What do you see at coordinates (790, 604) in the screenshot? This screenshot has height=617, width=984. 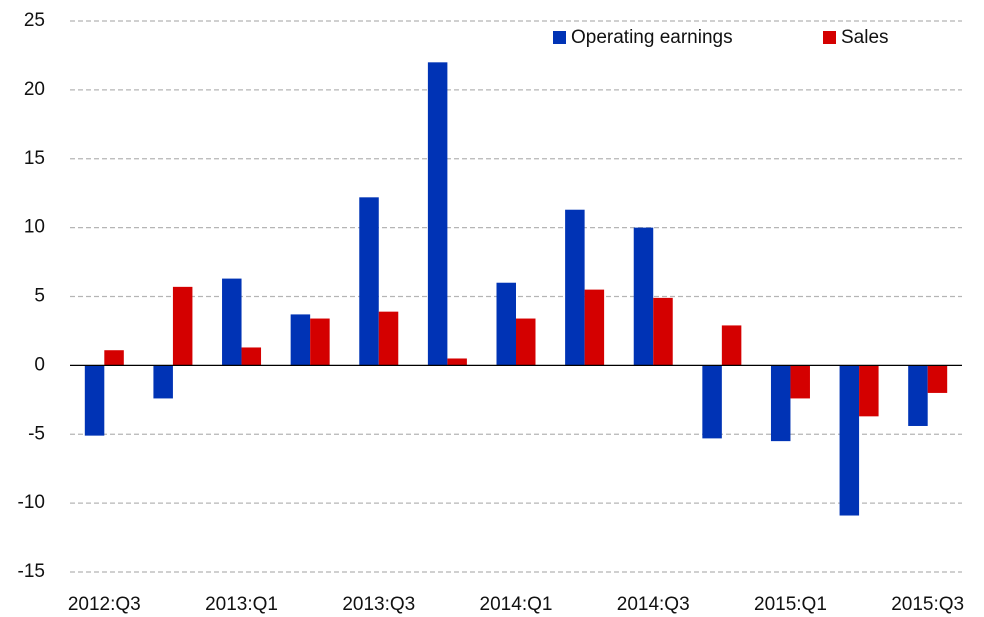 I see `x-tick-label: 2015:Q1` at bounding box center [790, 604].